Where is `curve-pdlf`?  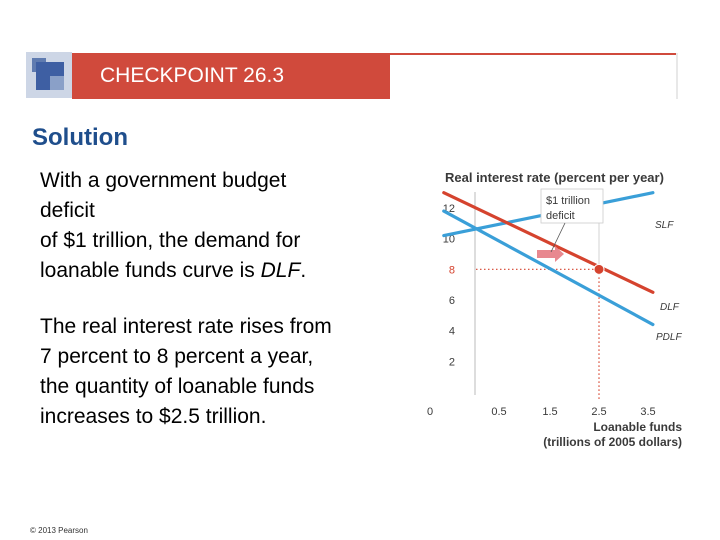 curve-pdlf is located at coordinates (548, 268).